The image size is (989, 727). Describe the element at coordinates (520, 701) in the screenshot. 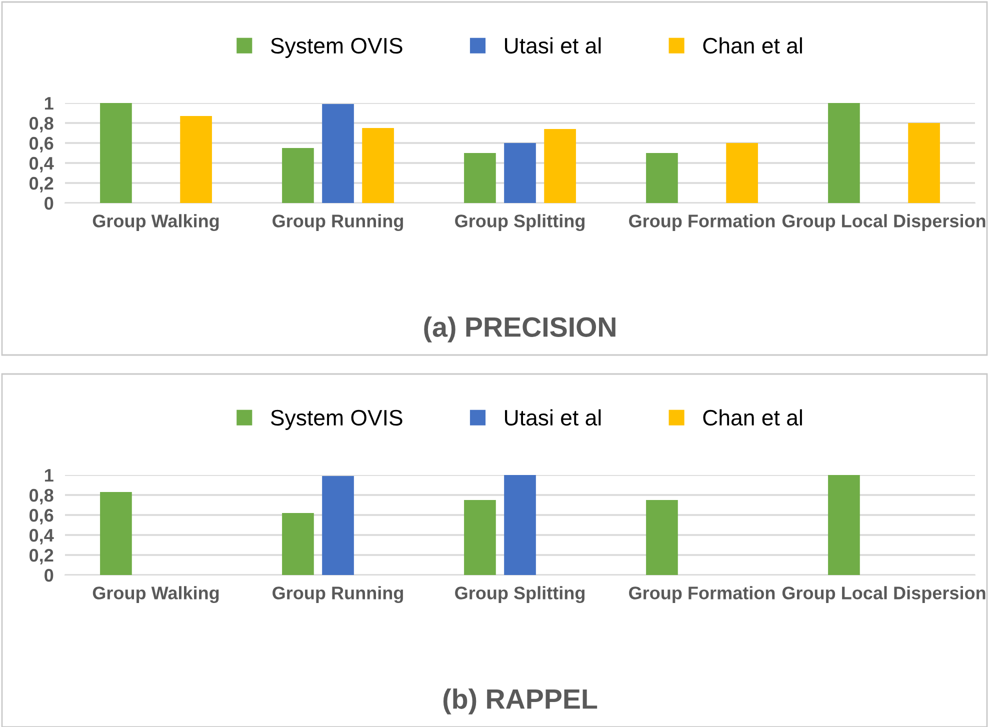

I see `text: (b) RAPPEL` at that location.